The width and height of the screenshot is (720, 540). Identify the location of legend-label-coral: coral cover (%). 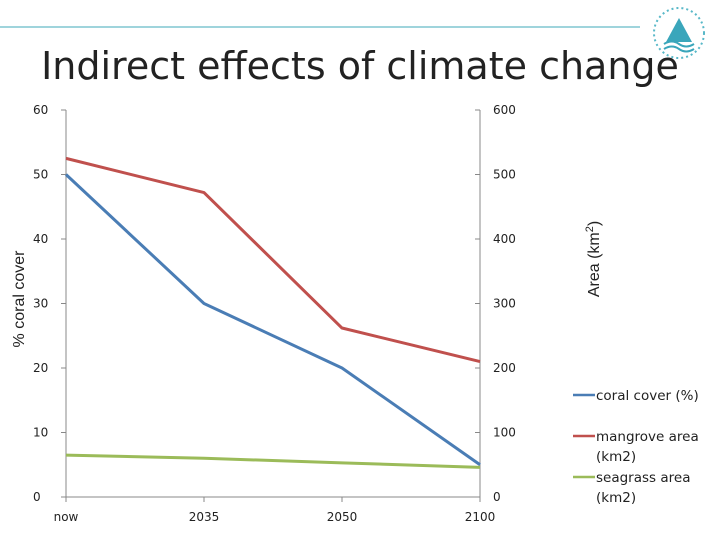
(647, 396).